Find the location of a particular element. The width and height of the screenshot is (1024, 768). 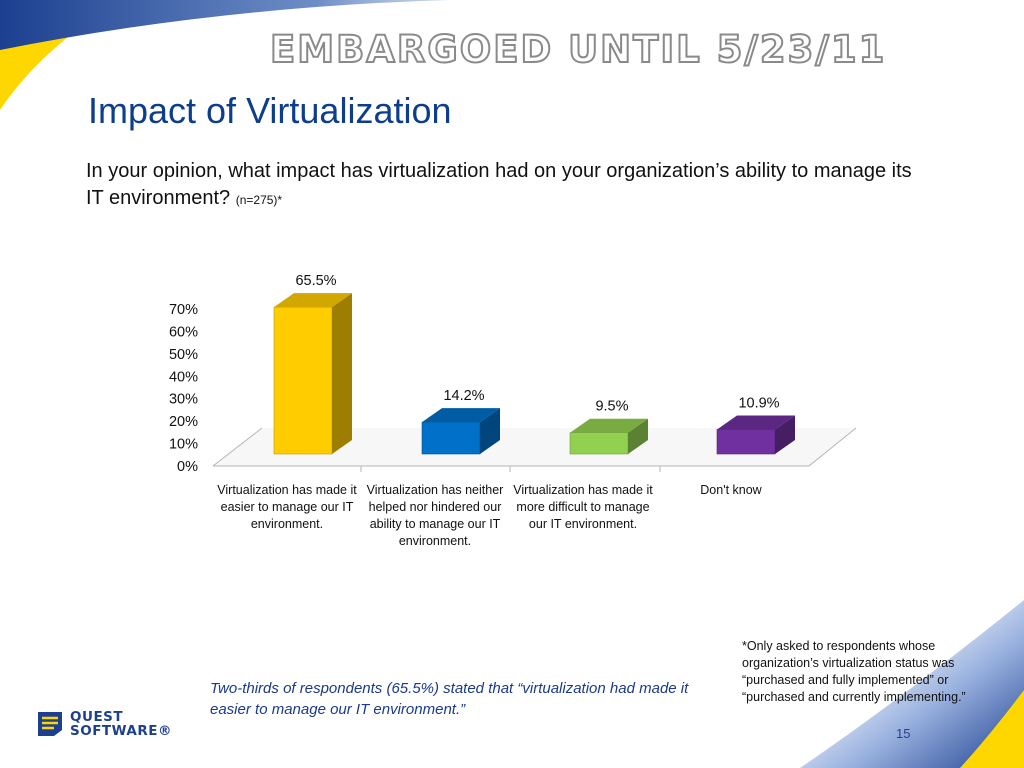

data-label: 9.5% is located at coordinates (611, 407).